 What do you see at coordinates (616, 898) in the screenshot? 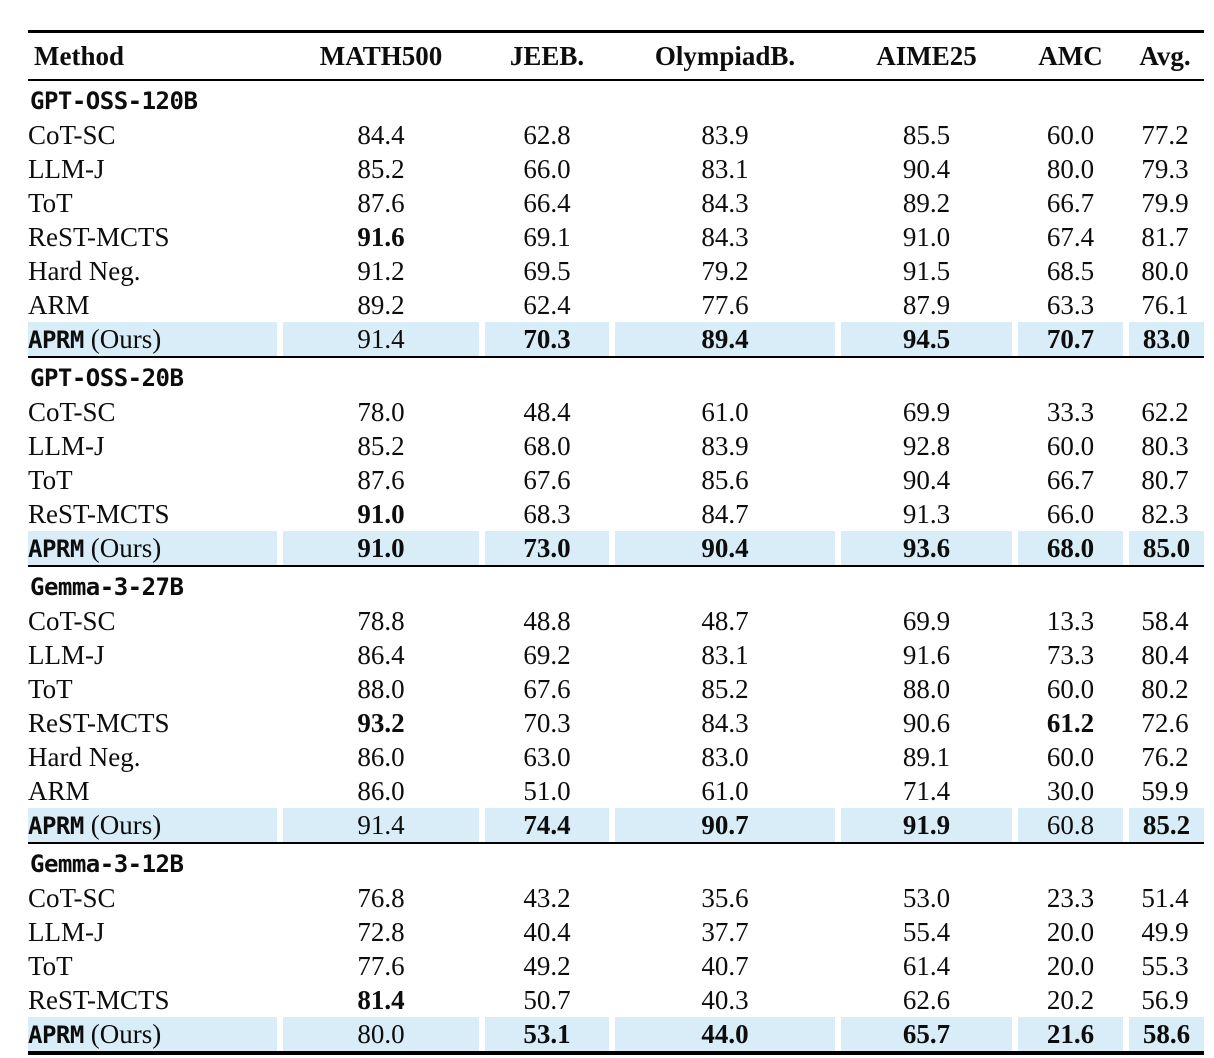
I see `table-row: CoT-SC 76.8 43.2 35.6 53.0 23.3 51.4` at bounding box center [616, 898].